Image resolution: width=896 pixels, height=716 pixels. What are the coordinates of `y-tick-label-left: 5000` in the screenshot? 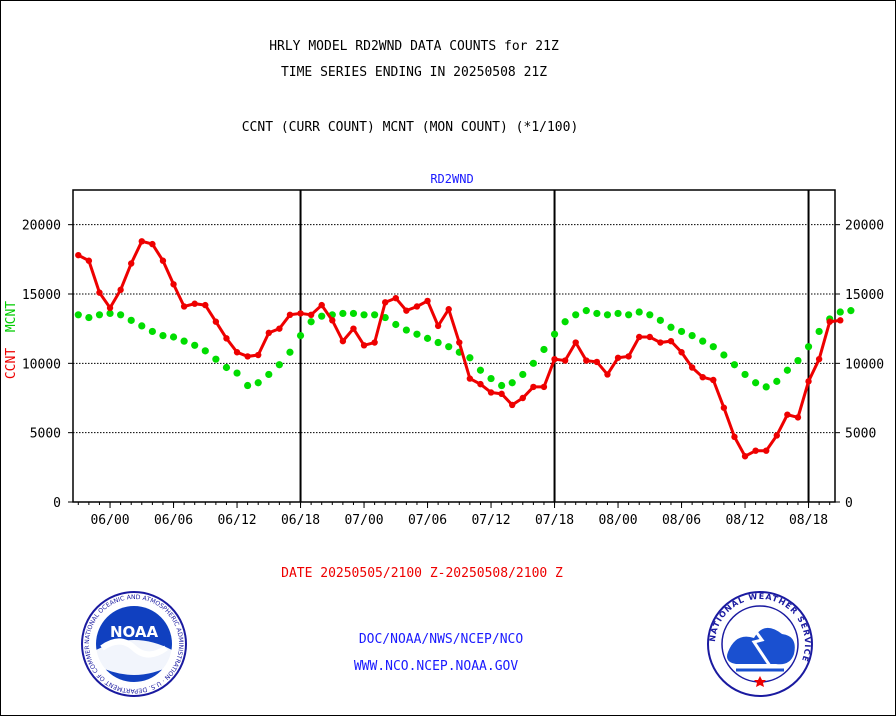 It's located at (45, 434).